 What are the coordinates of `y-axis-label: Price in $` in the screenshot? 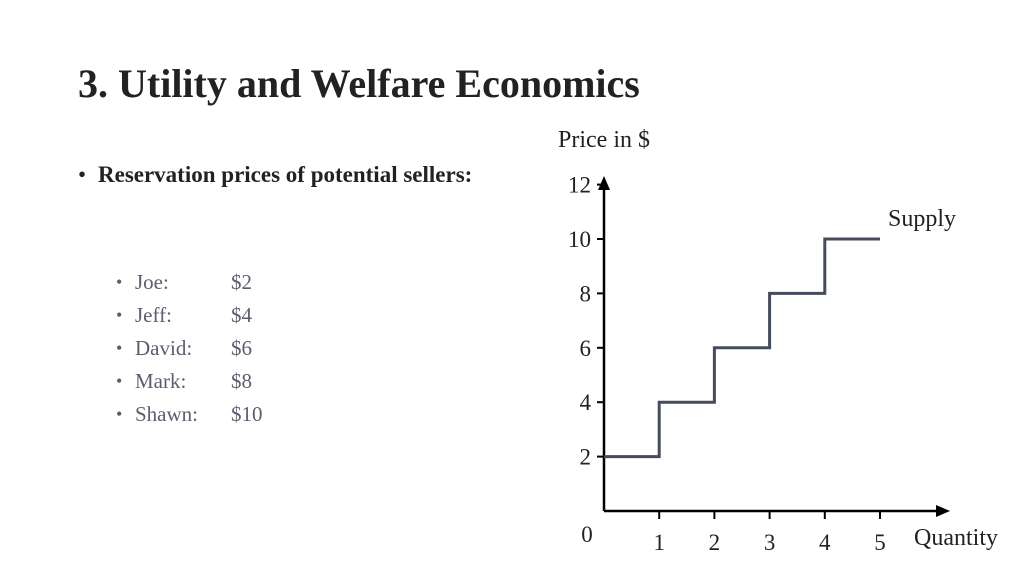 It's located at (604, 140).